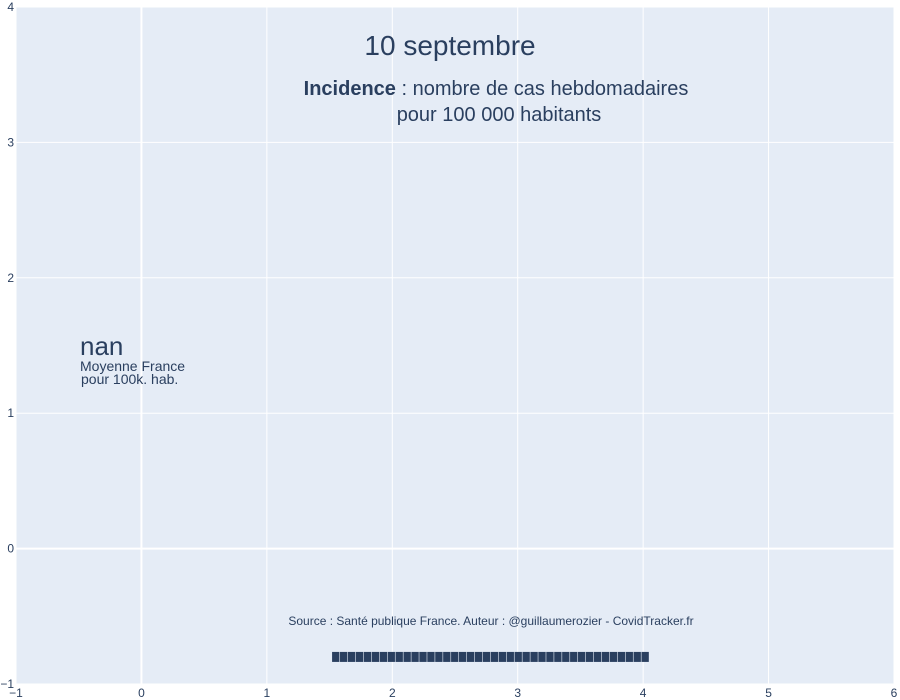 Image resolution: width=900 pixels, height=700 pixels. I want to click on y-axis-tick-labels: −1 0 1 2 3 4, so click(7, 345).